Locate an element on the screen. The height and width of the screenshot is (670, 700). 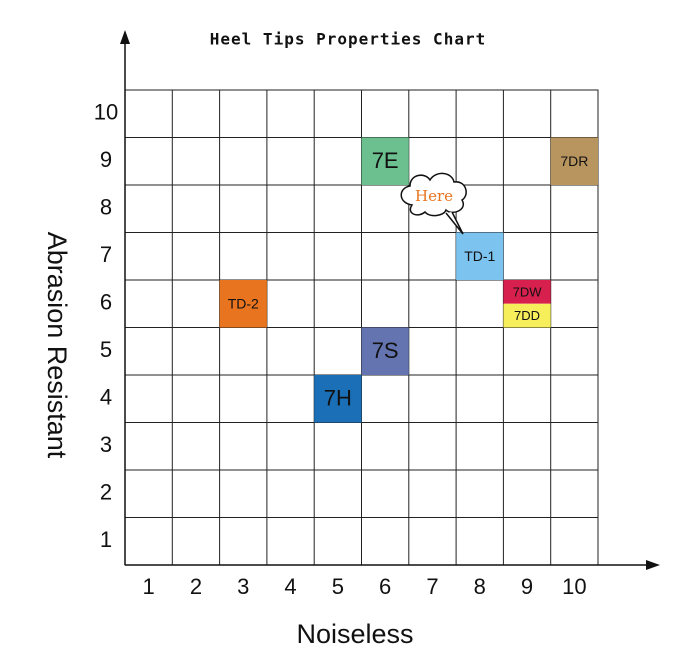
chart-title: Heel Tips Properties Chart is located at coordinates (348, 39).